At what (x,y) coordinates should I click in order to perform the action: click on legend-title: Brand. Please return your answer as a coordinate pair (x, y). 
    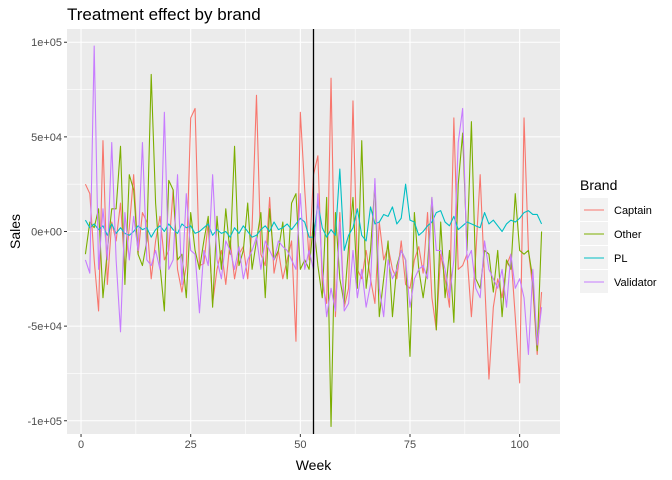
    Looking at the image, I should click on (598, 185).